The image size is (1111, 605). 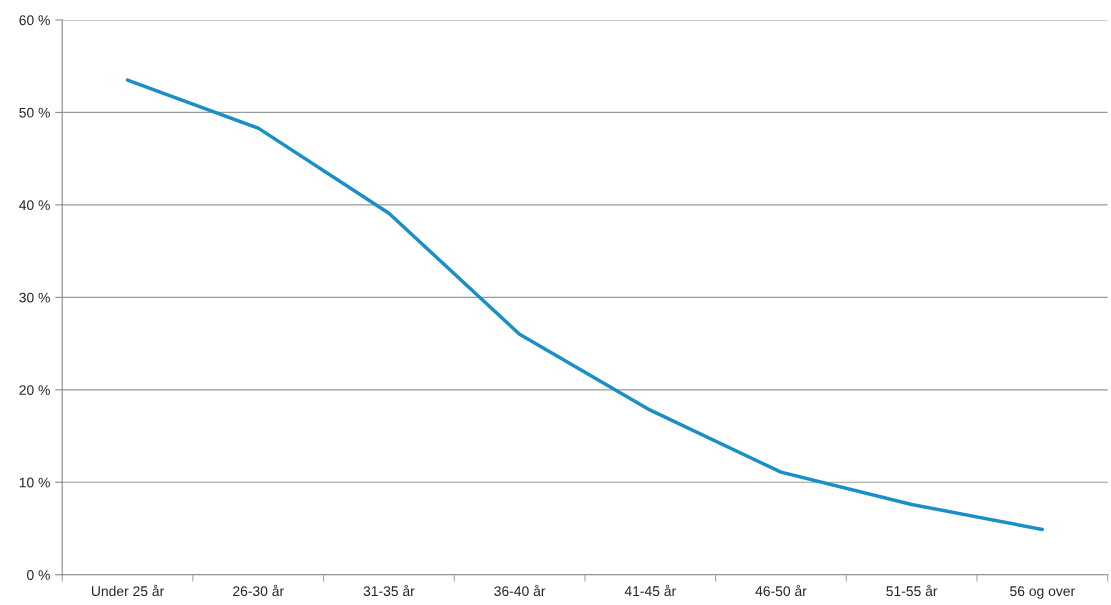 I want to click on y-tick-label: 0 %, so click(x=38, y=575).